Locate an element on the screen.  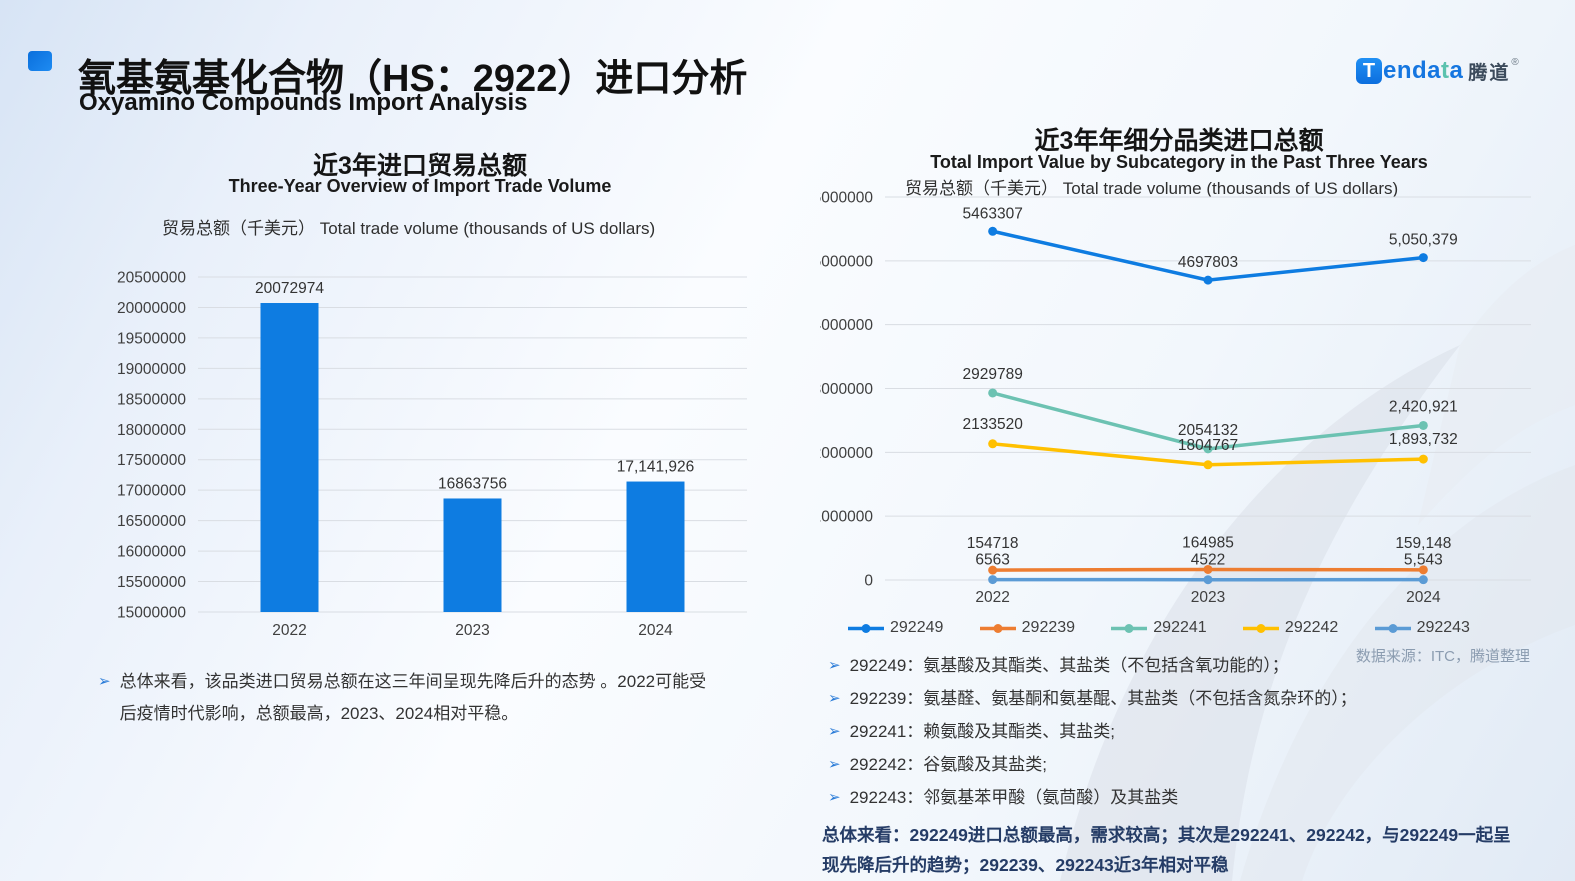
bar-2024 is located at coordinates (655, 546).